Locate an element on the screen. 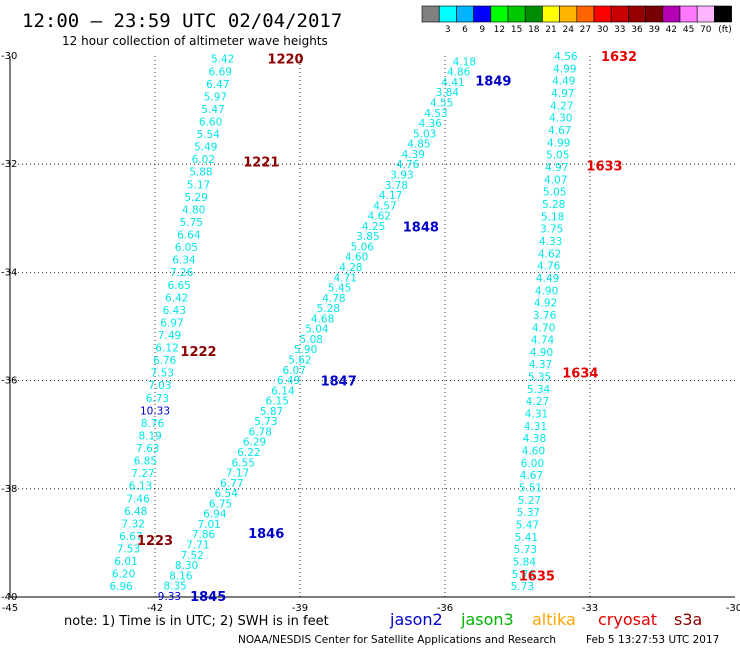 The width and height of the screenshot is (740, 650). legend-item-s3a: s3a is located at coordinates (688, 619).